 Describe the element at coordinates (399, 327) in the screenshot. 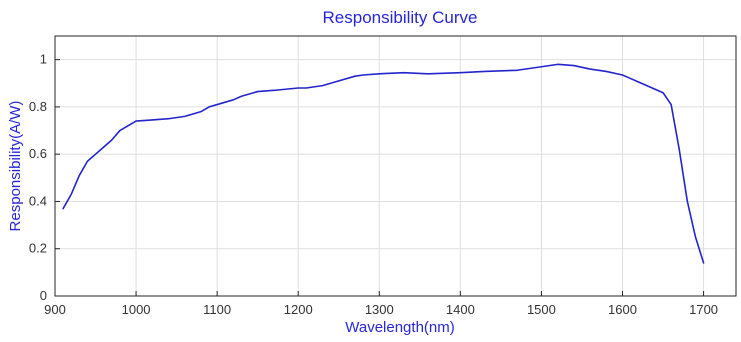

I see `x-axis-label: Wavelength(nm)` at that location.